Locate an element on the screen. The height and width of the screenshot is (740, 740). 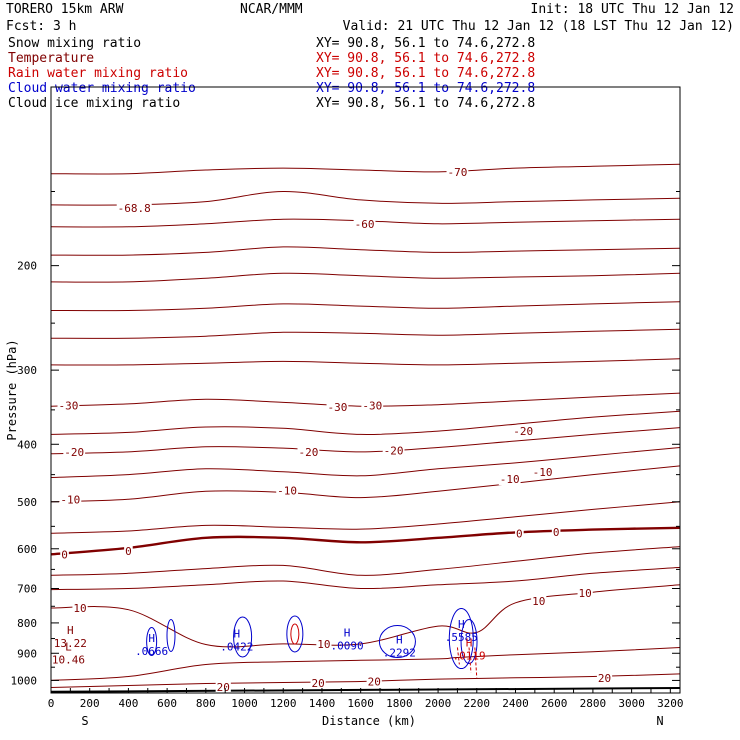
y-tick-label: 300 is located at coordinates (27, 370).